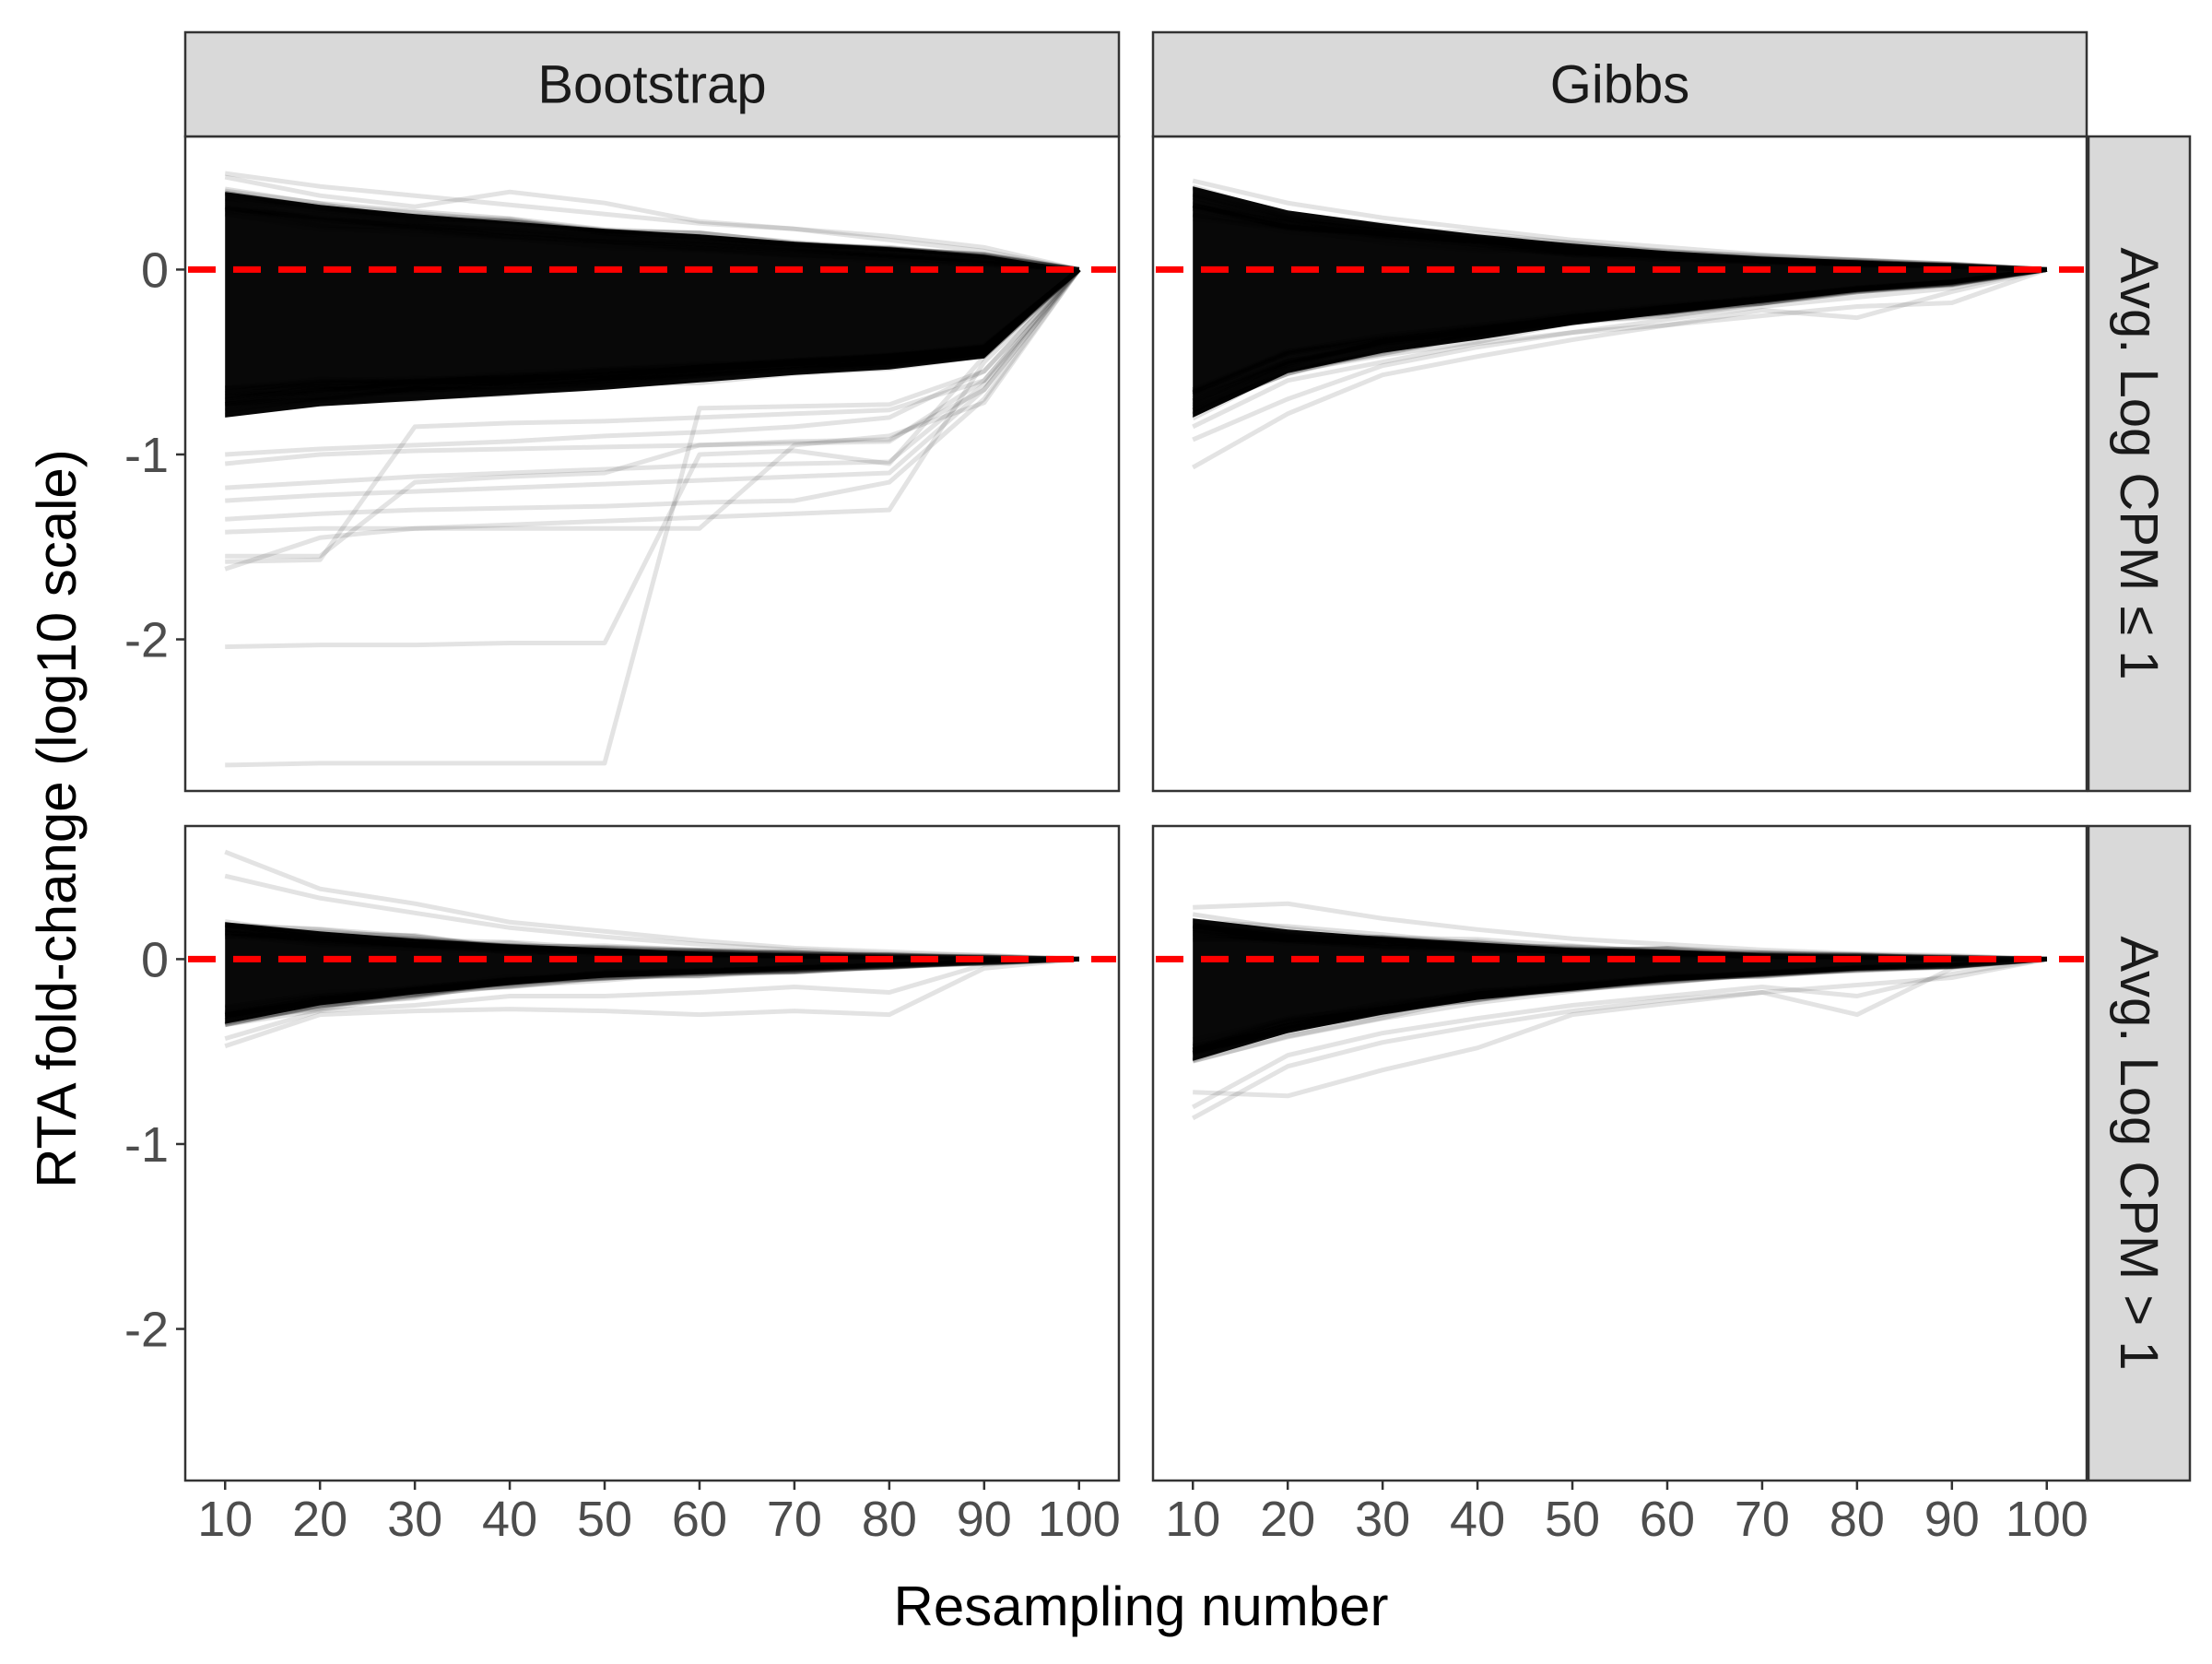  I want to click on trajectory-band, so click(652, 305).